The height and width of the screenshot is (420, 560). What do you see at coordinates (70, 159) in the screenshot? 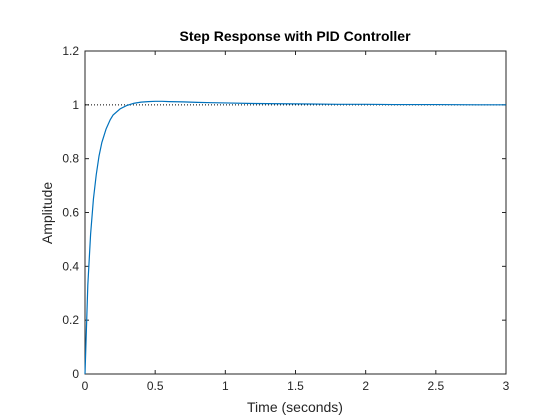
I see `y-tick-label: 0.8` at bounding box center [70, 159].